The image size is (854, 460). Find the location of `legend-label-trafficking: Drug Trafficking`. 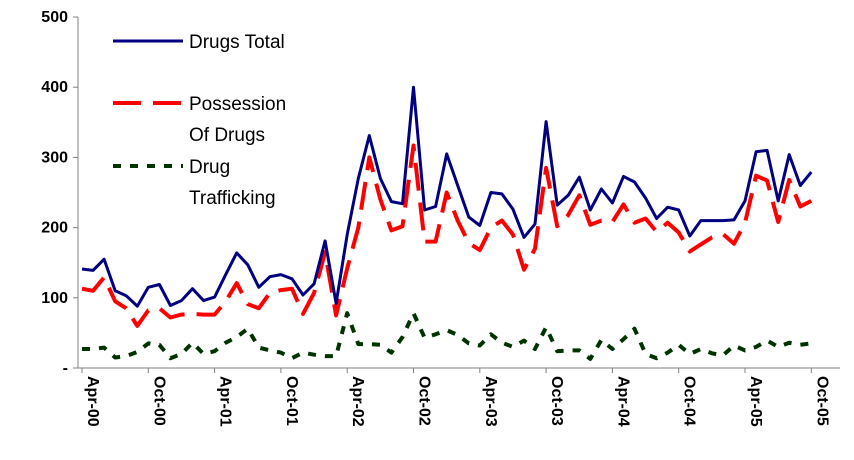

legend-label-trafficking: Drug Trafficking is located at coordinates (232, 183).